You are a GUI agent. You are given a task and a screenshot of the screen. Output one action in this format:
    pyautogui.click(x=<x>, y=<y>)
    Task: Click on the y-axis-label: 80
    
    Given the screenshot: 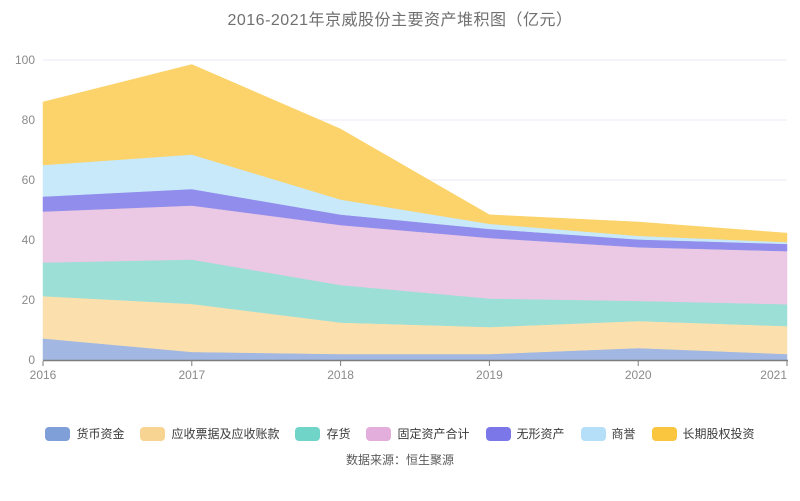 What is the action you would take?
    pyautogui.click(x=29, y=120)
    